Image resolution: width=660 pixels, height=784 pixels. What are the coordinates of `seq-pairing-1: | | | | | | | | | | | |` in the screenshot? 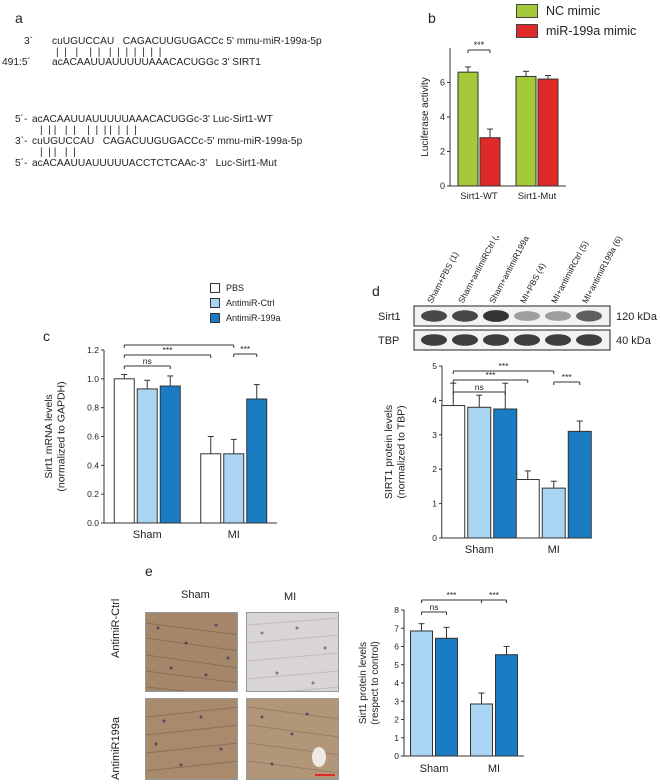 It's located at (109, 52).